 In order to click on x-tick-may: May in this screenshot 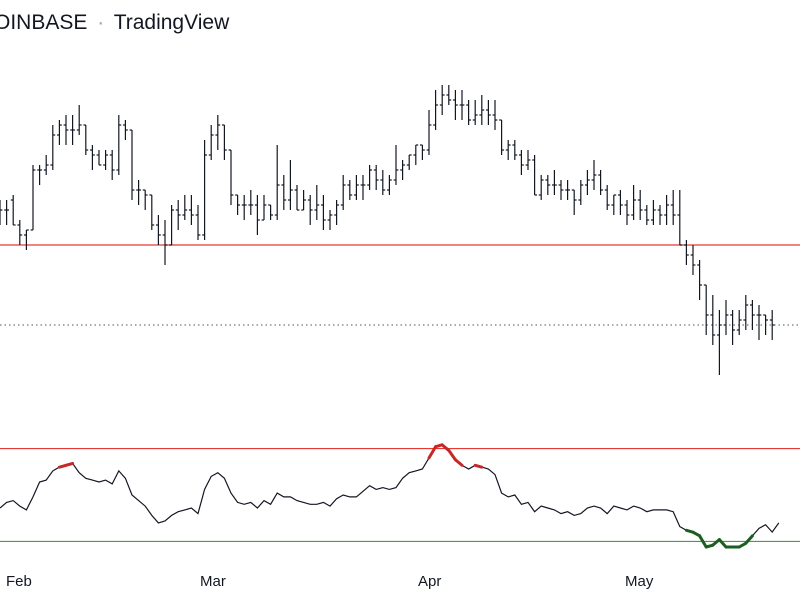, I will do `click(639, 581)`.